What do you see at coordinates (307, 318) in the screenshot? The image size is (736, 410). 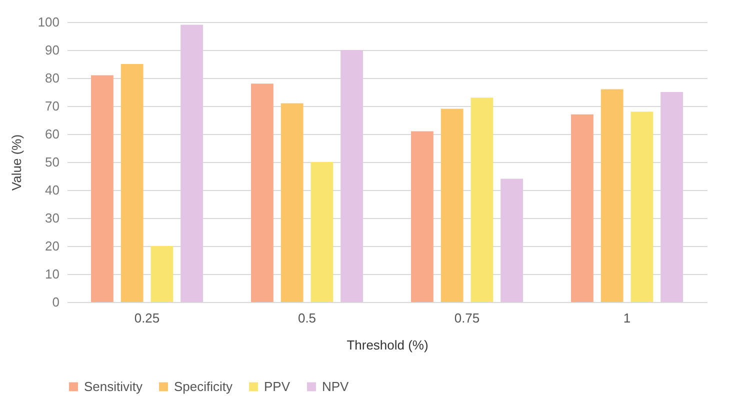 I see `x-tick-label: 0.5` at bounding box center [307, 318].